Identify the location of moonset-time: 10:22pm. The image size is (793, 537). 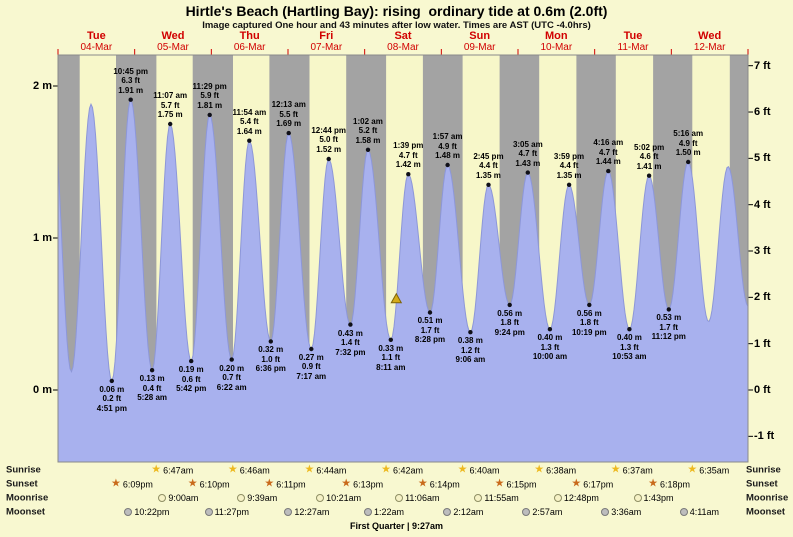
(152, 512).